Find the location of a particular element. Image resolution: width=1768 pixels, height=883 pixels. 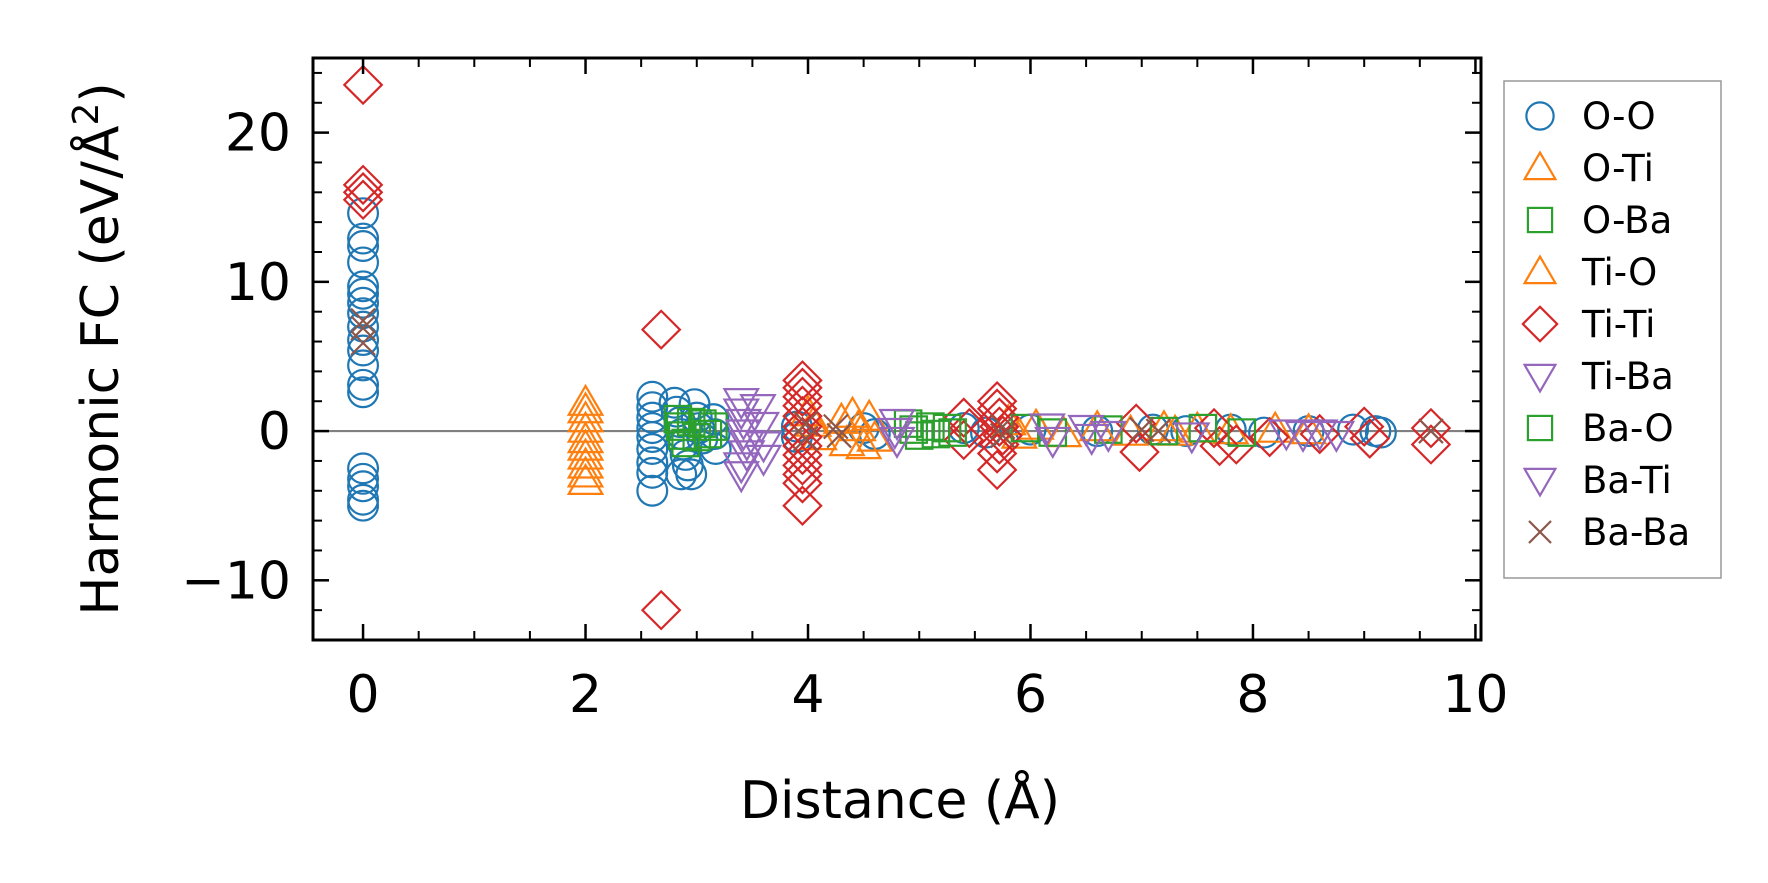

legend-label: Ba-Ti is located at coordinates (1627, 480).